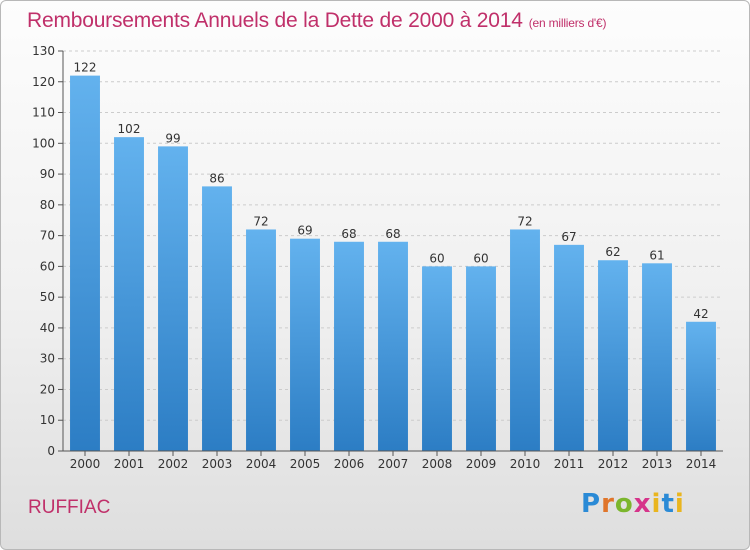 This screenshot has width=750, height=550. I want to click on data-label-2014: 42, so click(700, 314).